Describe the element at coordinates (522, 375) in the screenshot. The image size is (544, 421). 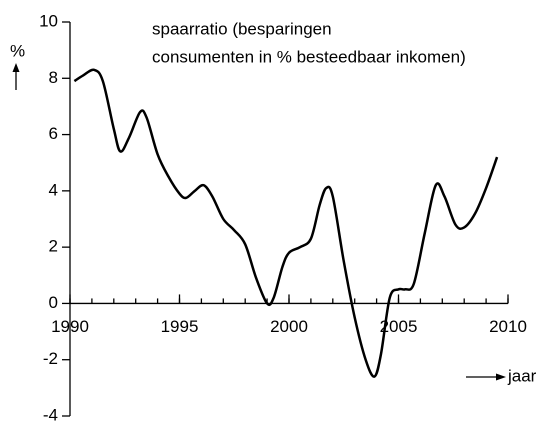
I see `x-axis-label: jaar` at that location.